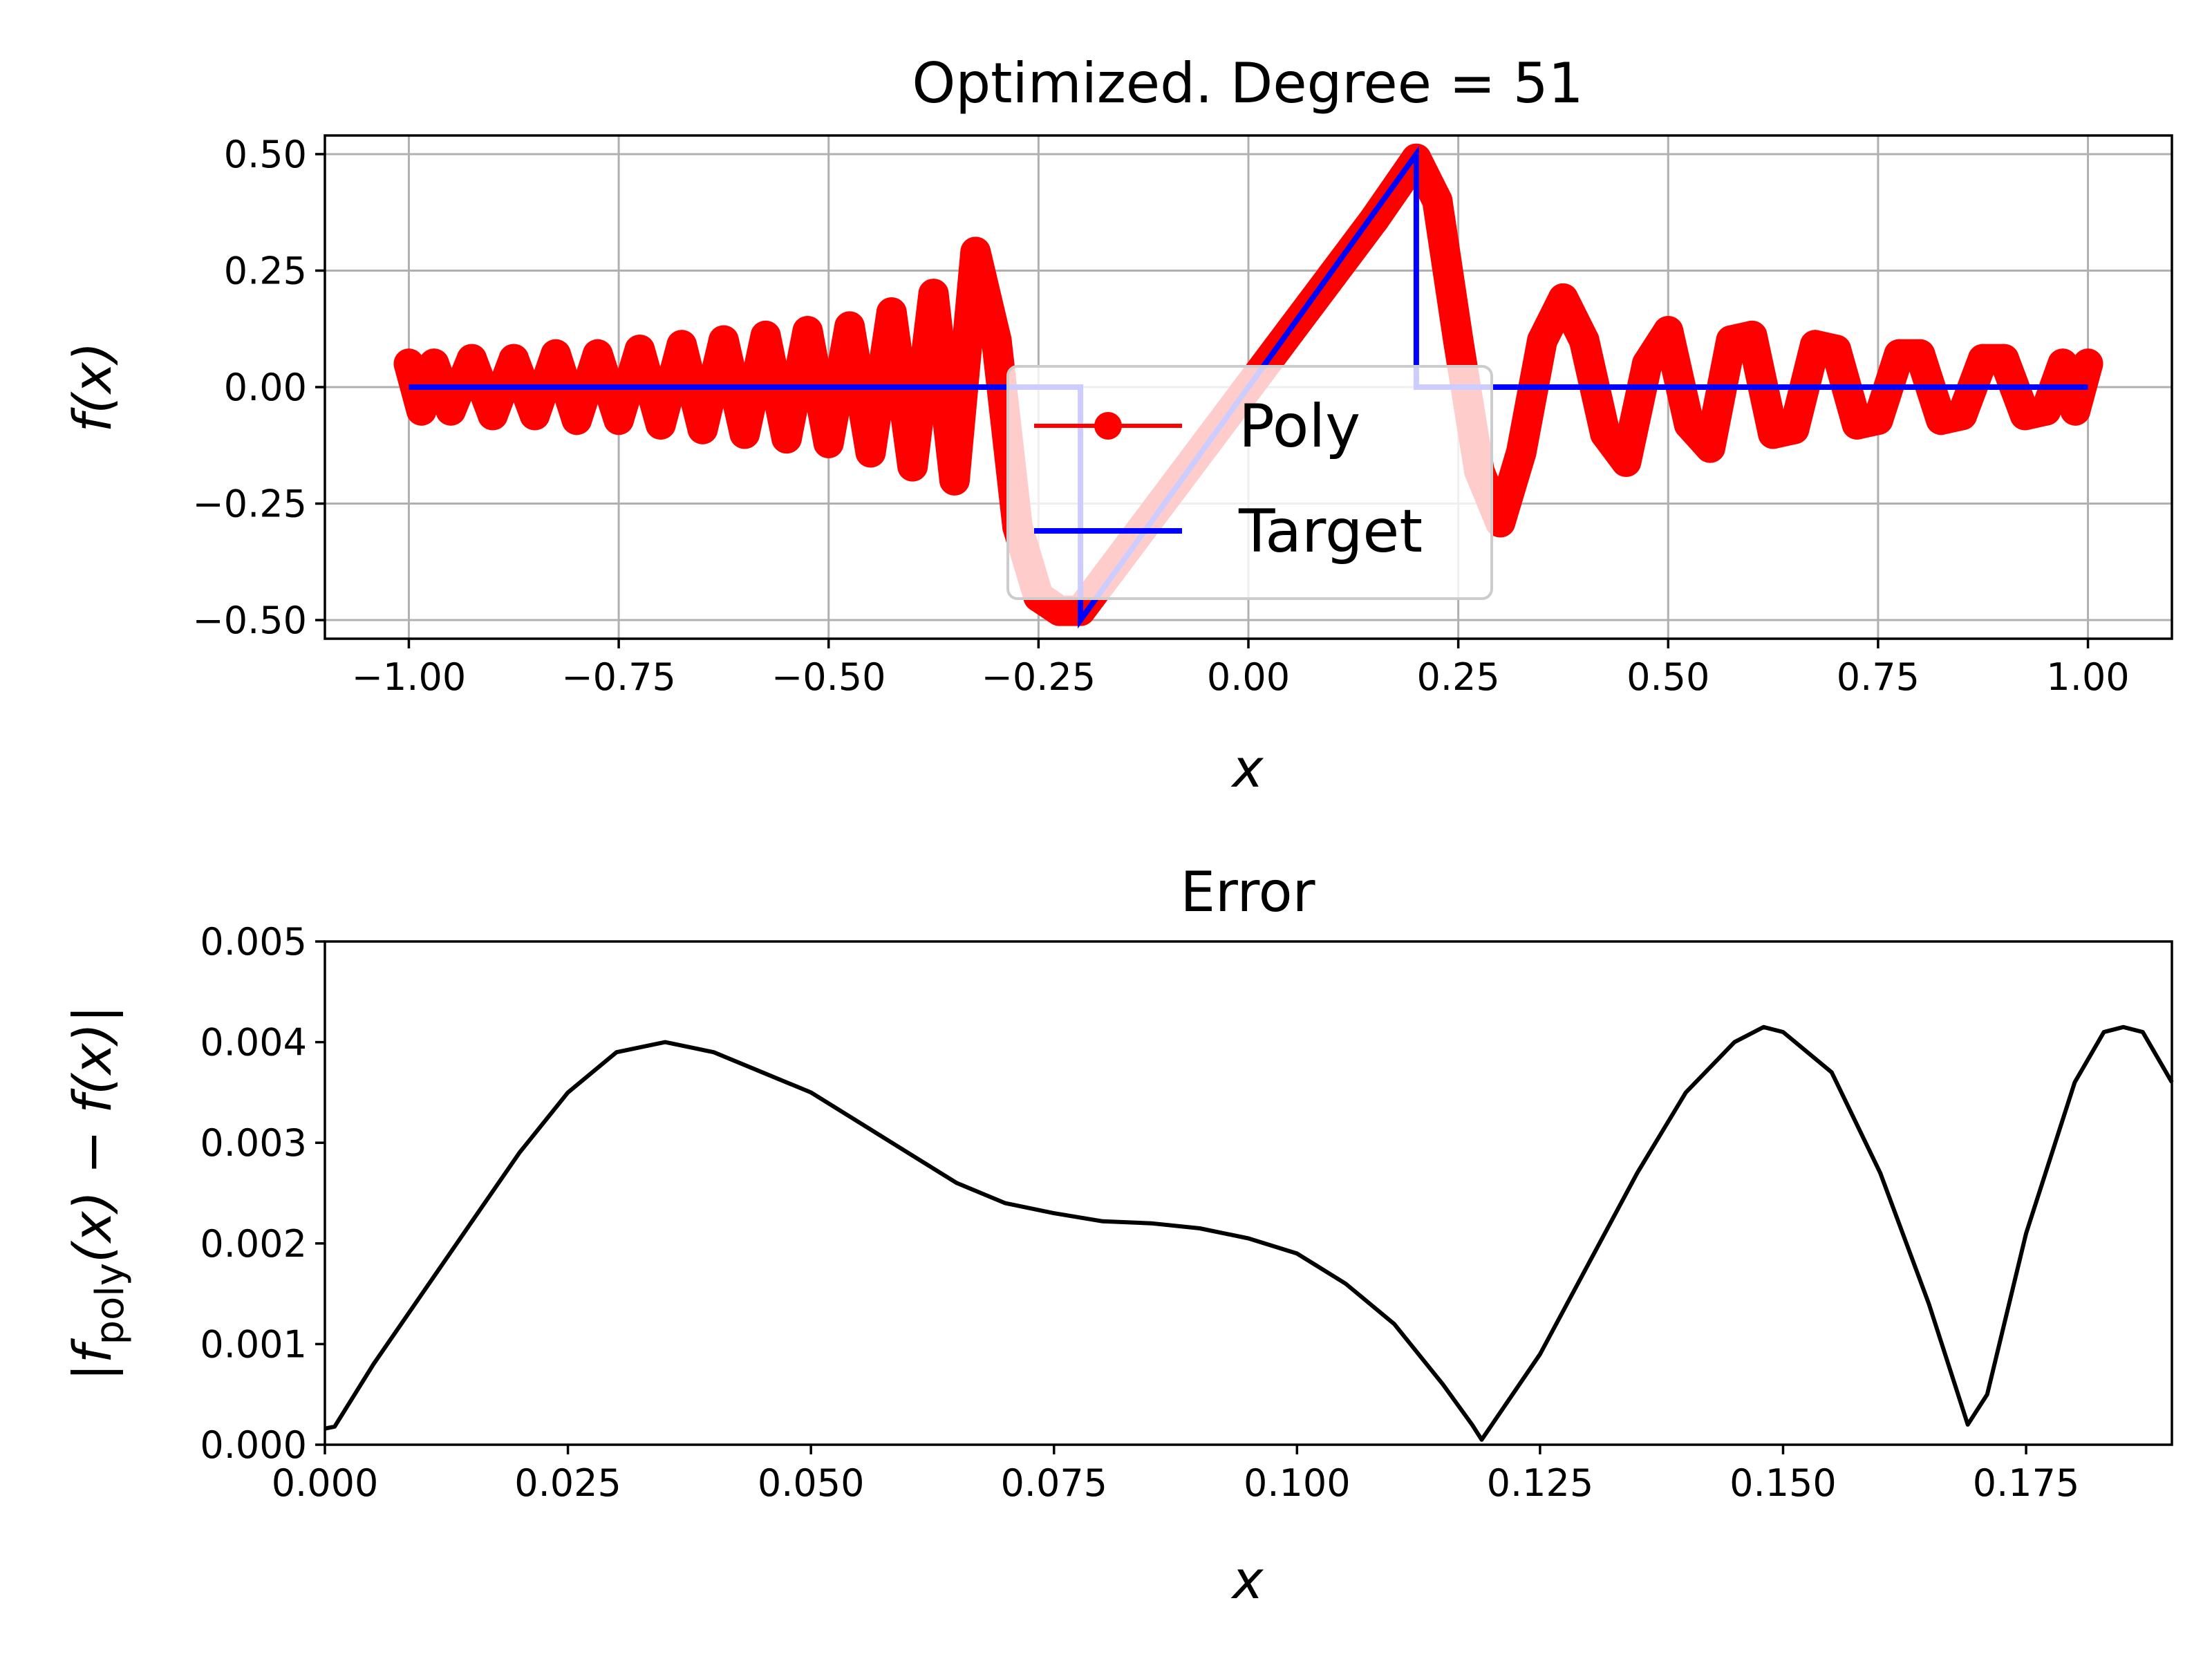 The image size is (2212, 1659). I want to click on bottom-y-tick-label: 0.004, so click(253, 1043).